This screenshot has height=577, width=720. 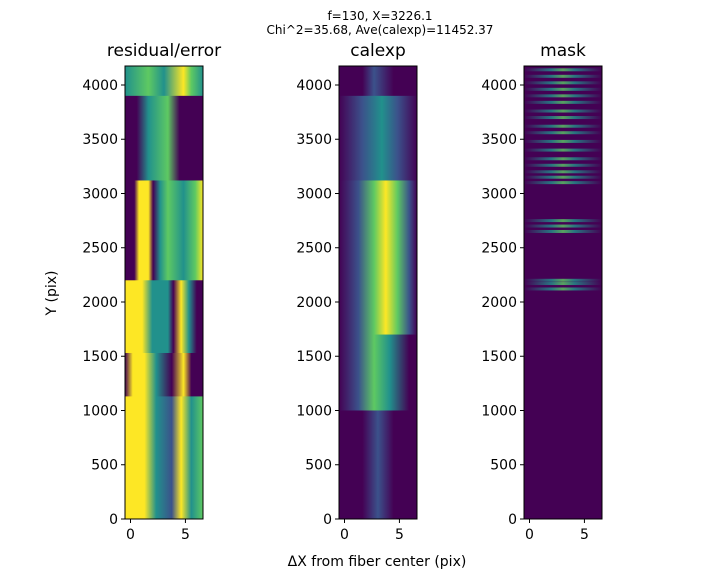 What do you see at coordinates (52, 294) in the screenshot?
I see `y-axis-label: Y (pix)` at bounding box center [52, 294].